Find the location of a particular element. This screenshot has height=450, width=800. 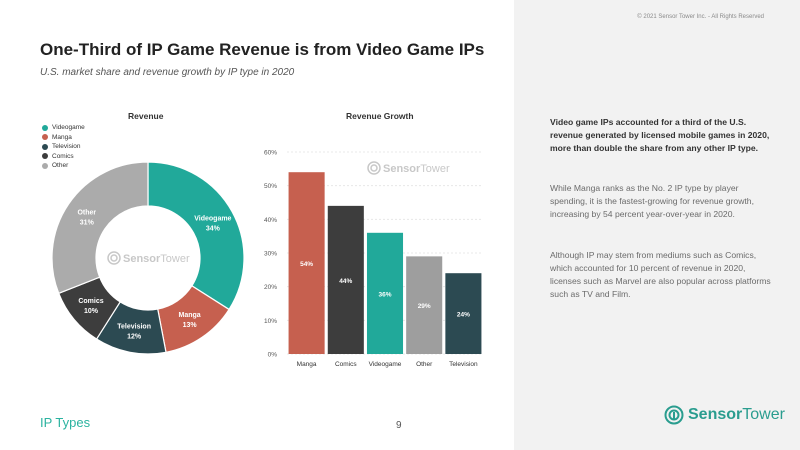

sensortower-logo-icon is located at coordinates (674, 415).